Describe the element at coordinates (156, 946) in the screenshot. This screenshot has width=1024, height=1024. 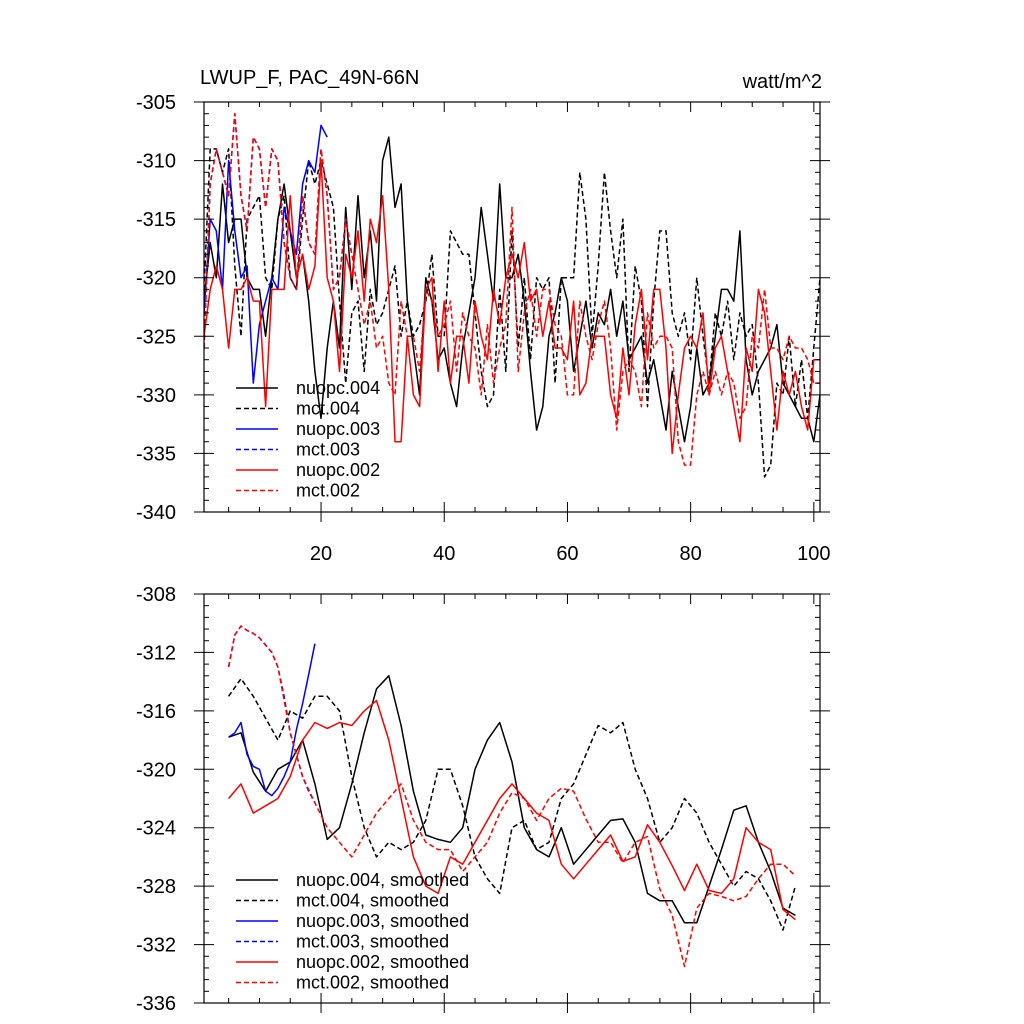
I see `y-tick-label: -332` at that location.